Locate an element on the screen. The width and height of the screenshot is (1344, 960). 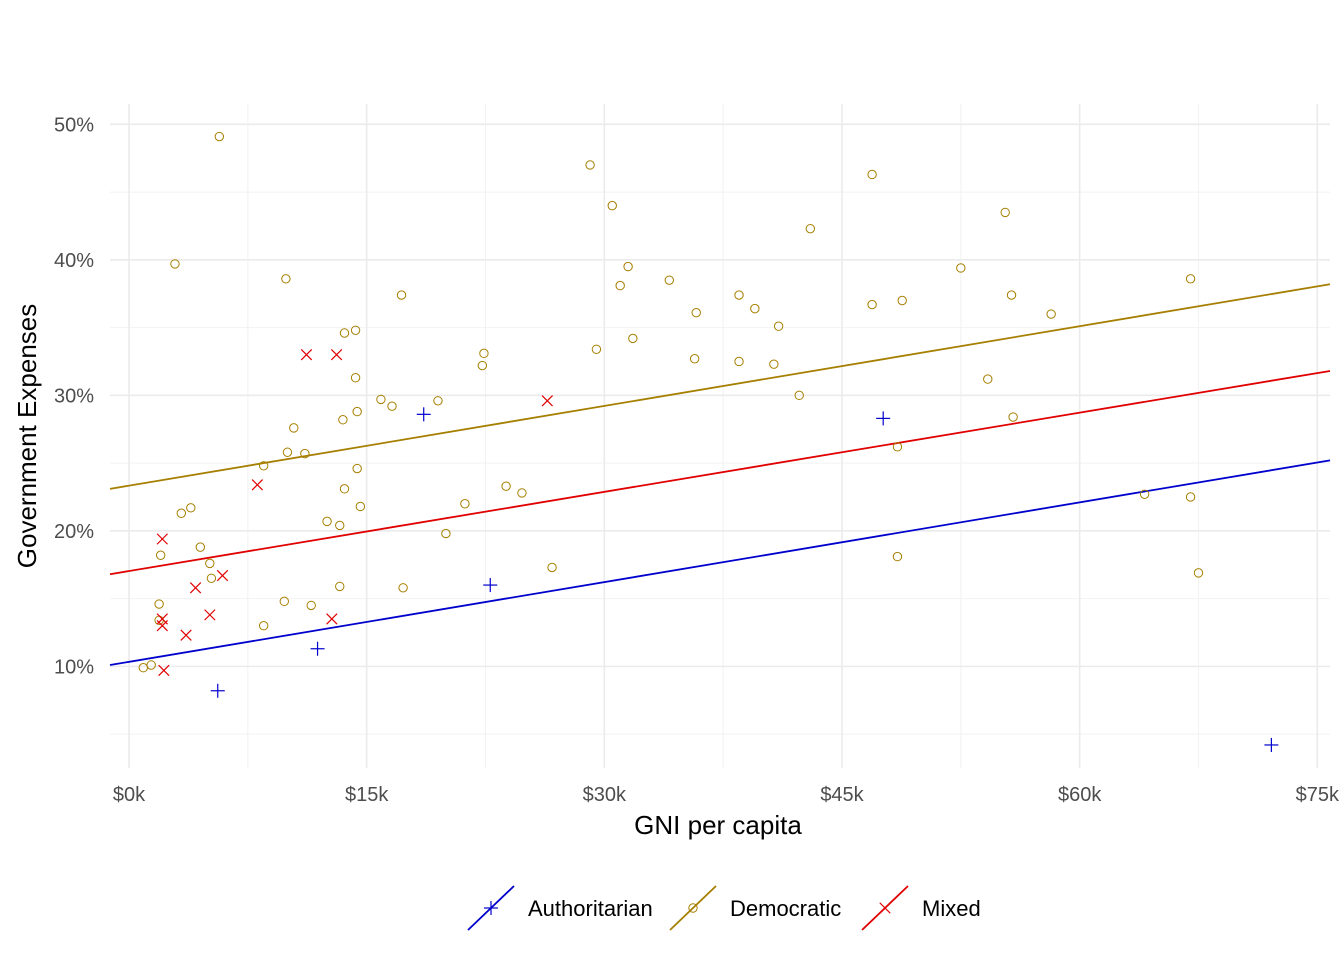
y-tick-label: 10% is located at coordinates (74, 667).